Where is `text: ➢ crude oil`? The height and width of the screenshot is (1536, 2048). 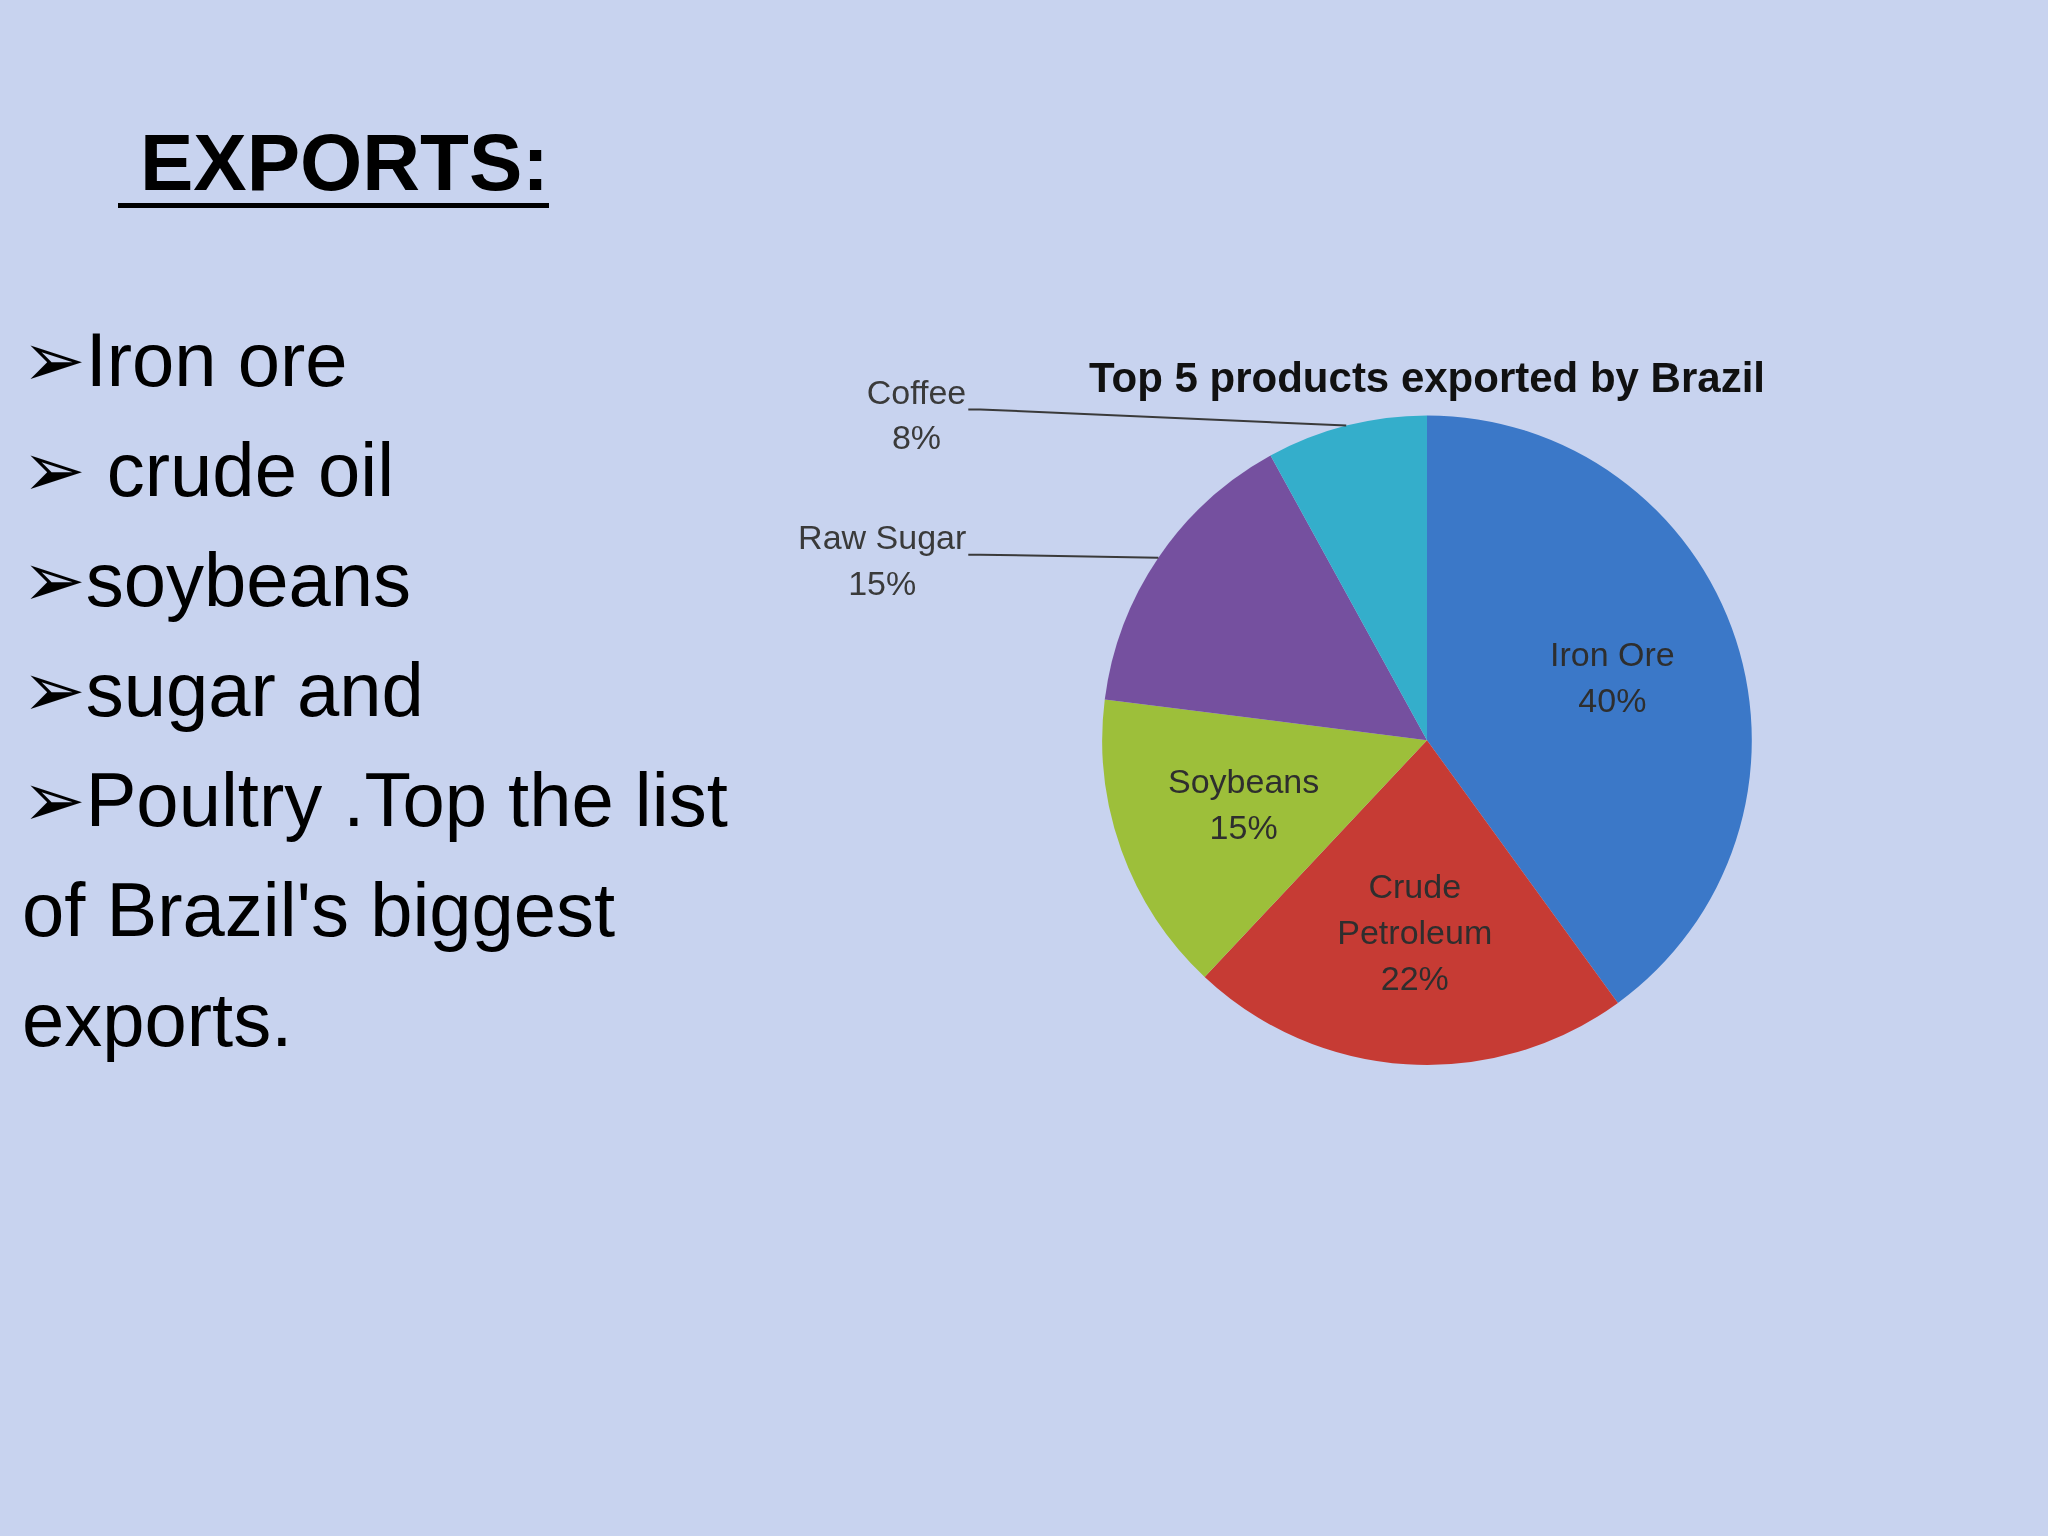 text: ➢ crude oil is located at coordinates (209, 470).